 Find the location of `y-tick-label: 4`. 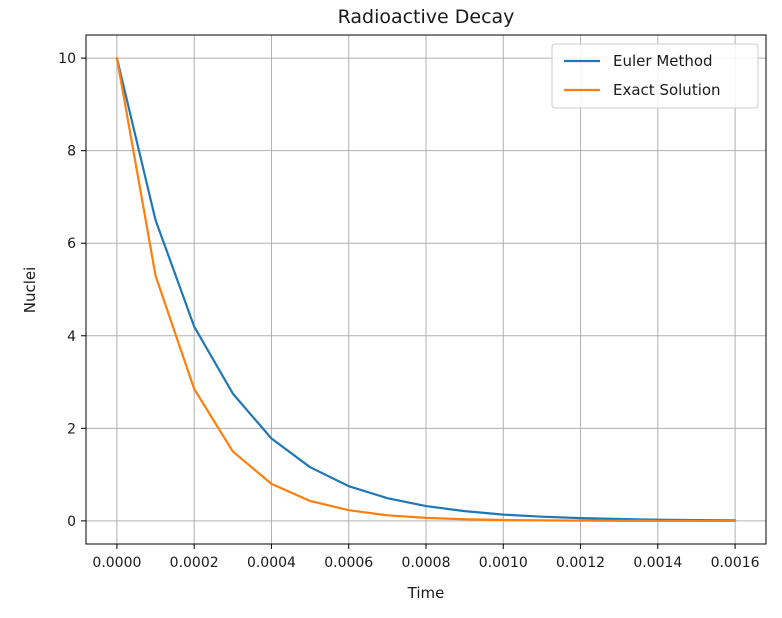

y-tick-label: 4 is located at coordinates (71, 337).